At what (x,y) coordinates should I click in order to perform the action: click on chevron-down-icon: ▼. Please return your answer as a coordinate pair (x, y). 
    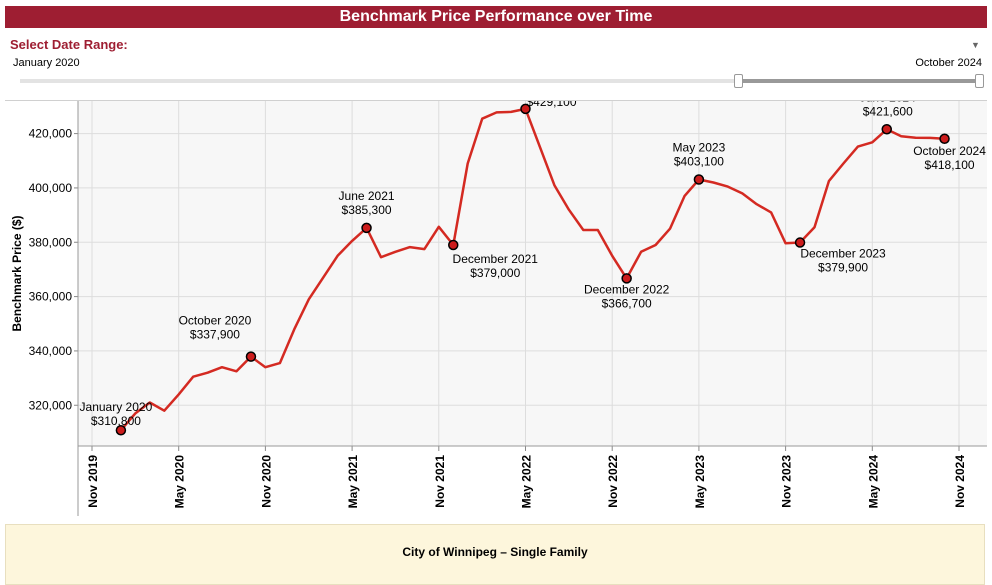
    Looking at the image, I should click on (975, 45).